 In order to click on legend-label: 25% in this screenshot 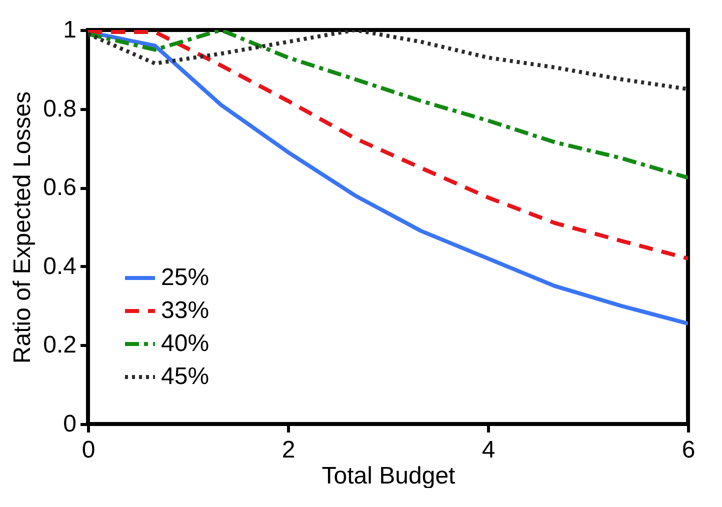, I will do `click(185, 277)`.